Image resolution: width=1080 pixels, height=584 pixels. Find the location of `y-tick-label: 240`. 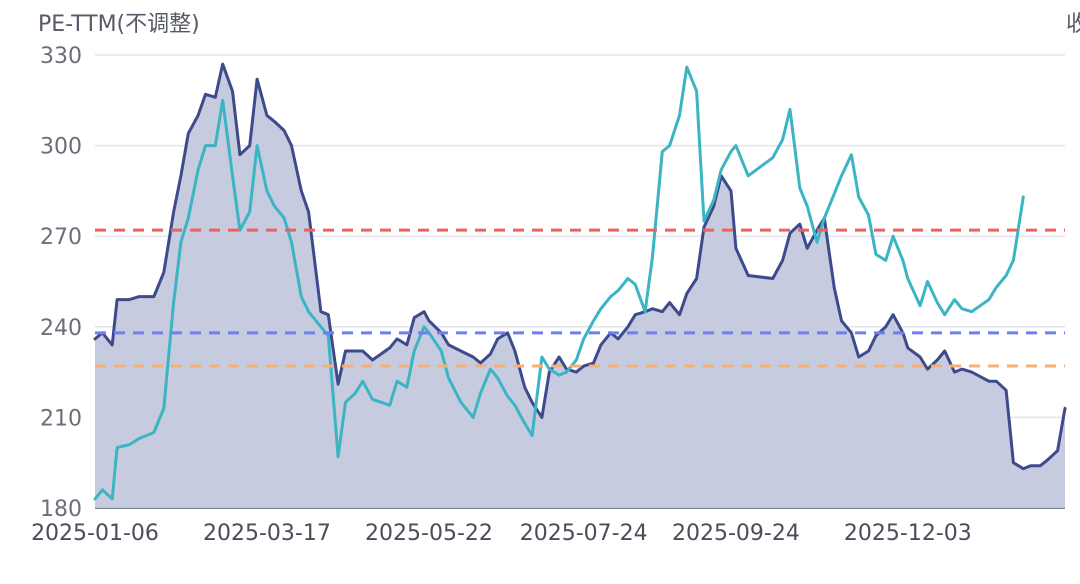

y-tick-label: 240 is located at coordinates (61, 328).